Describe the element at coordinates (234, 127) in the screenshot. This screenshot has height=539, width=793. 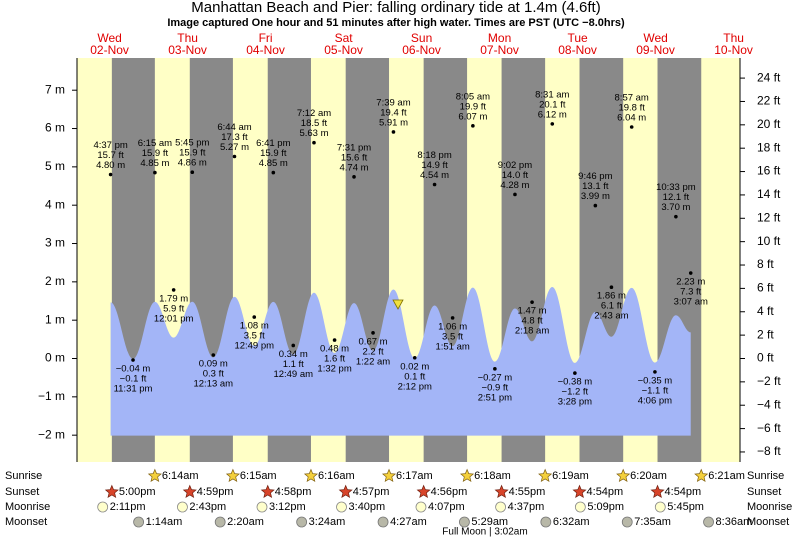
I see `tide-label: 6:44 am` at that location.